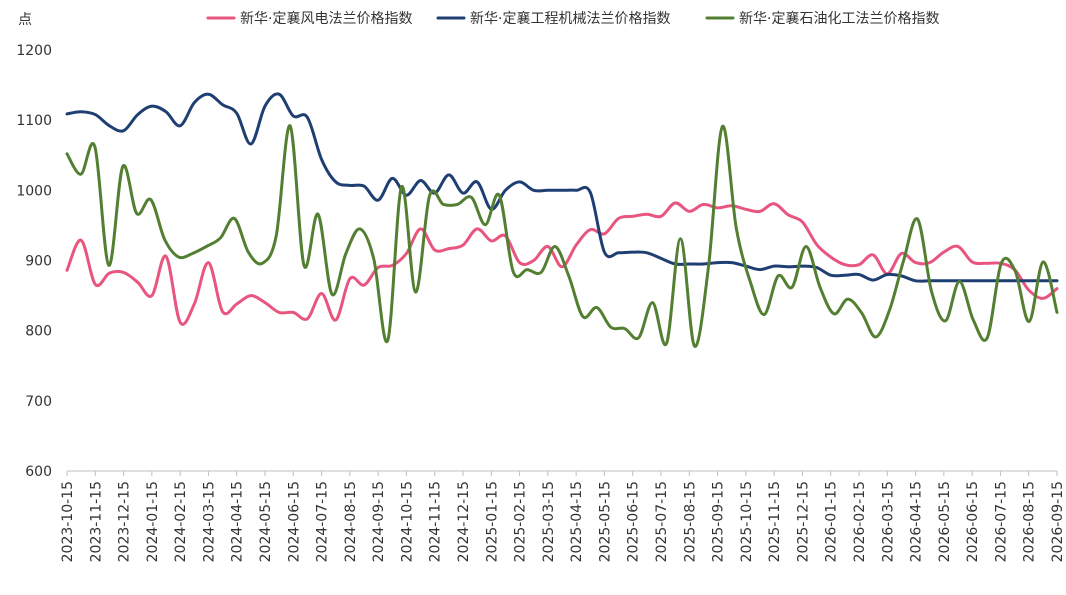 This screenshot has width=1066, height=595. I want to click on x-tick-label: 2026-05-15, so click(945, 521).